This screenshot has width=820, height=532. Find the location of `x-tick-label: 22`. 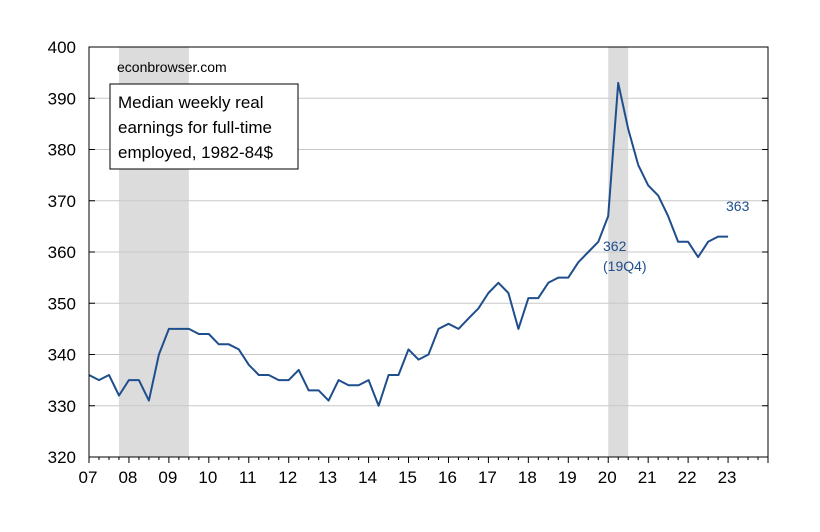

x-tick-label: 22 is located at coordinates (687, 477).